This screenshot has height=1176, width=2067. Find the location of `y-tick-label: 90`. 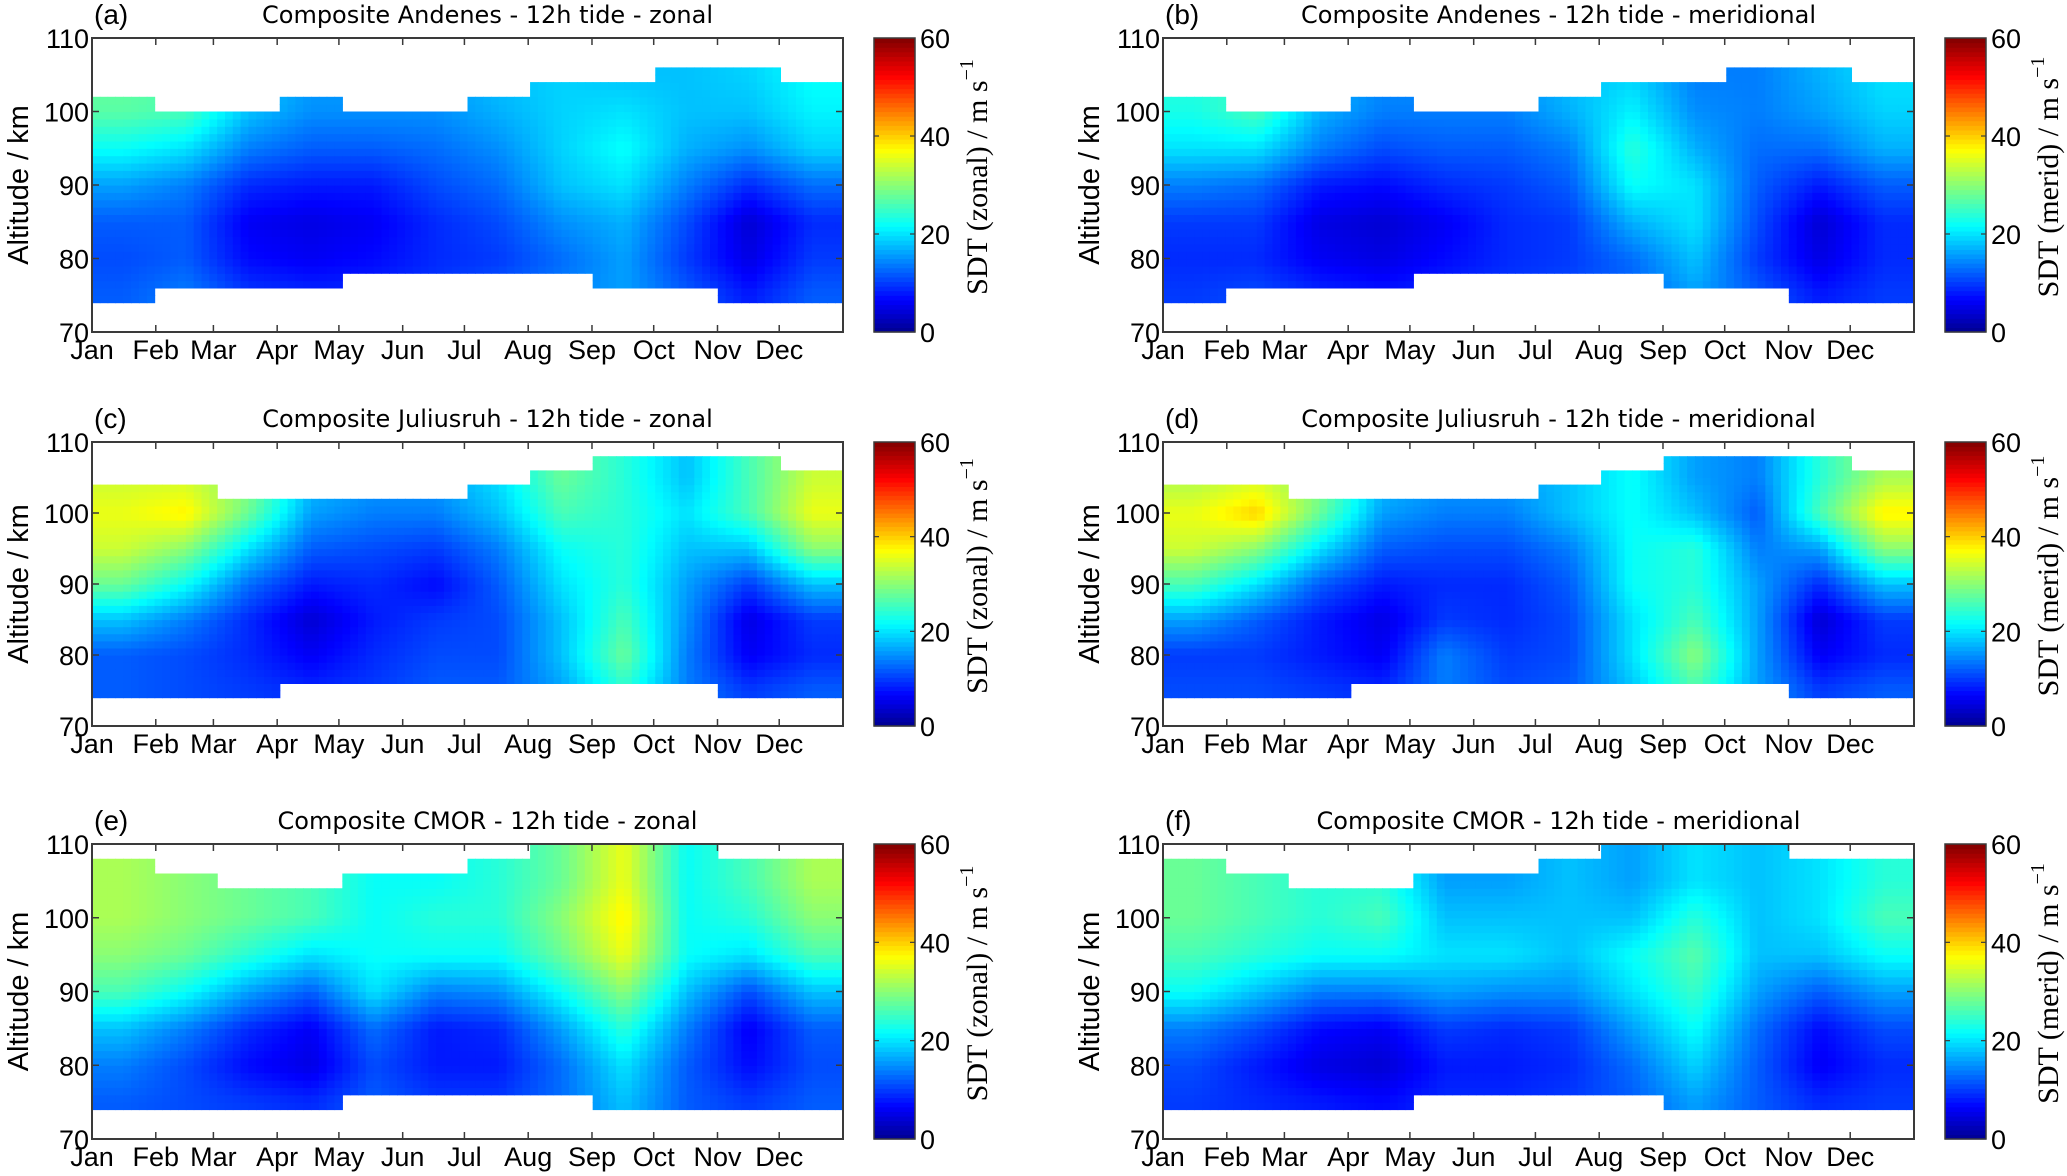

y-tick-label: 90 is located at coordinates (74, 186).